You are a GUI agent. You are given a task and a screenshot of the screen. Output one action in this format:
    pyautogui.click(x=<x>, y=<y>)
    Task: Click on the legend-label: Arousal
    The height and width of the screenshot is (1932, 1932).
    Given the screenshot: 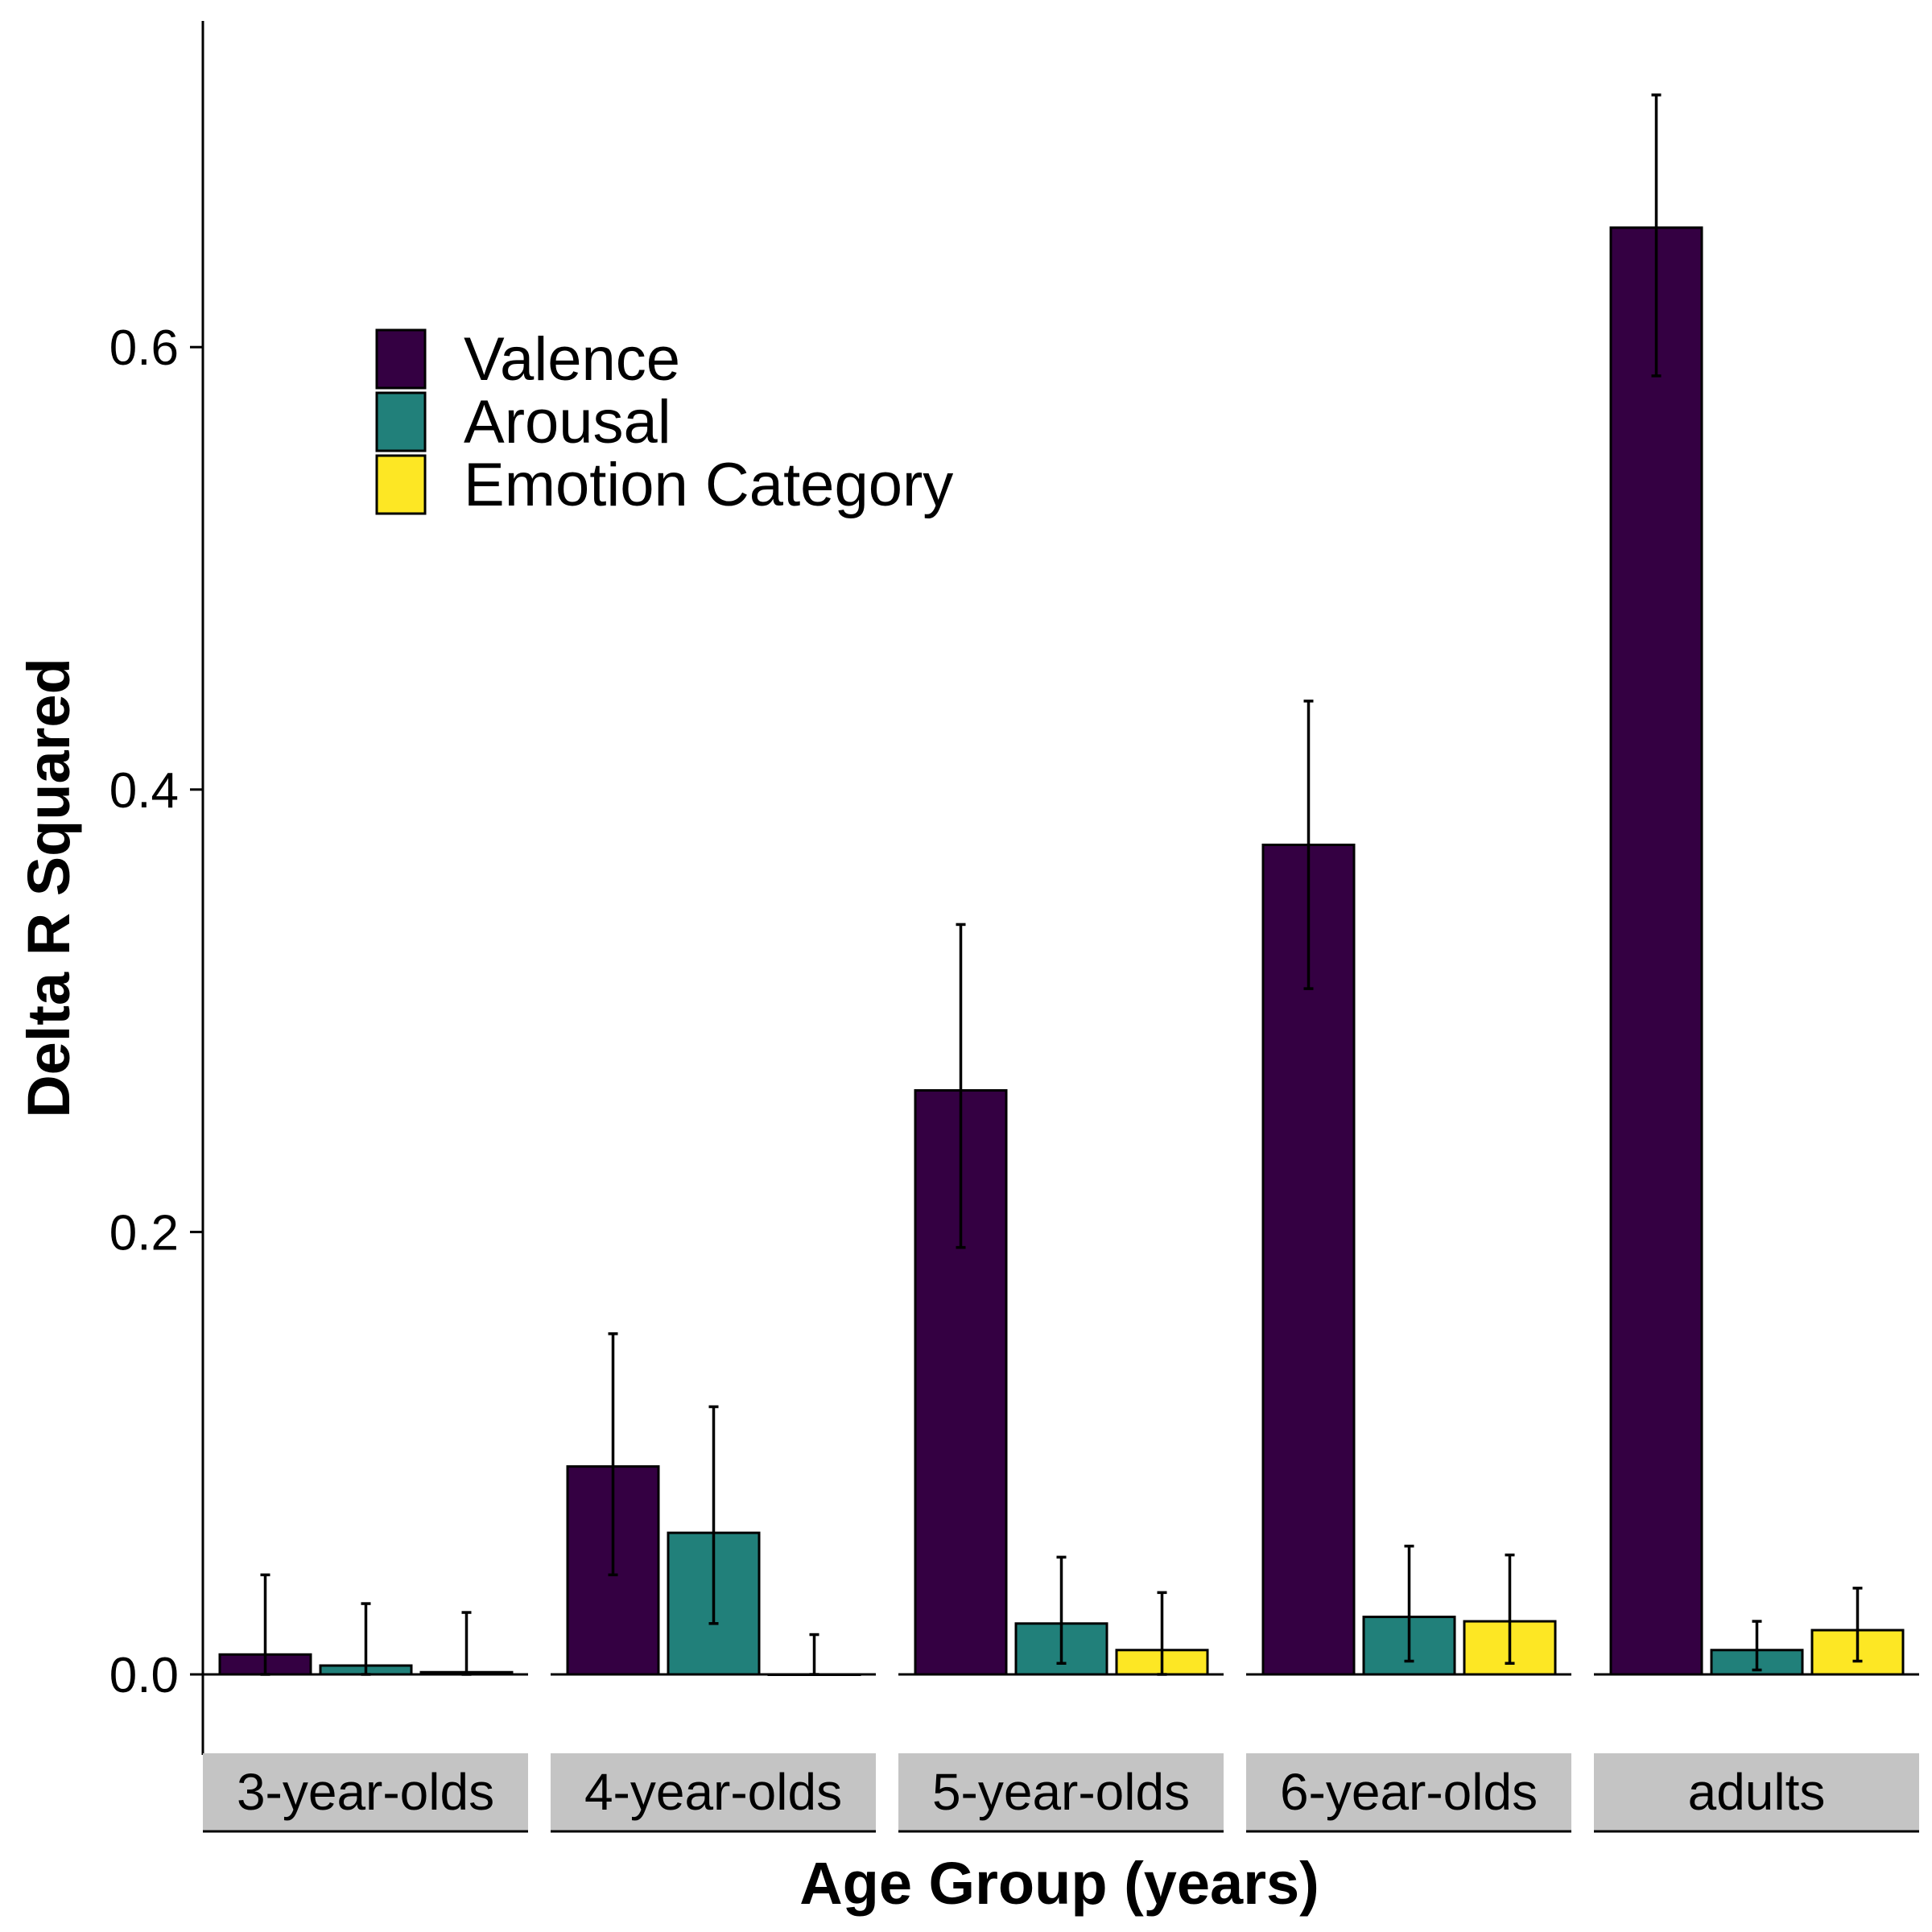 What is the action you would take?
    pyautogui.click(x=567, y=422)
    